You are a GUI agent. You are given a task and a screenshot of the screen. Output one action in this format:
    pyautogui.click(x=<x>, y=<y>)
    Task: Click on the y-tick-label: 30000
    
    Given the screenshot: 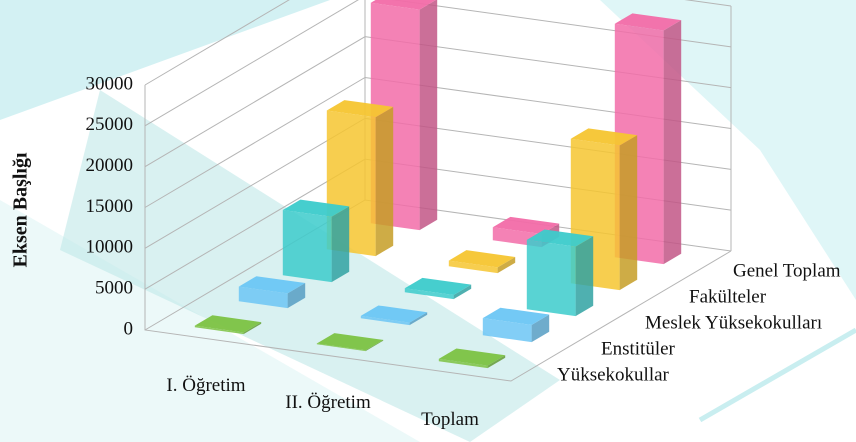 What is the action you would take?
    pyautogui.click(x=110, y=83)
    